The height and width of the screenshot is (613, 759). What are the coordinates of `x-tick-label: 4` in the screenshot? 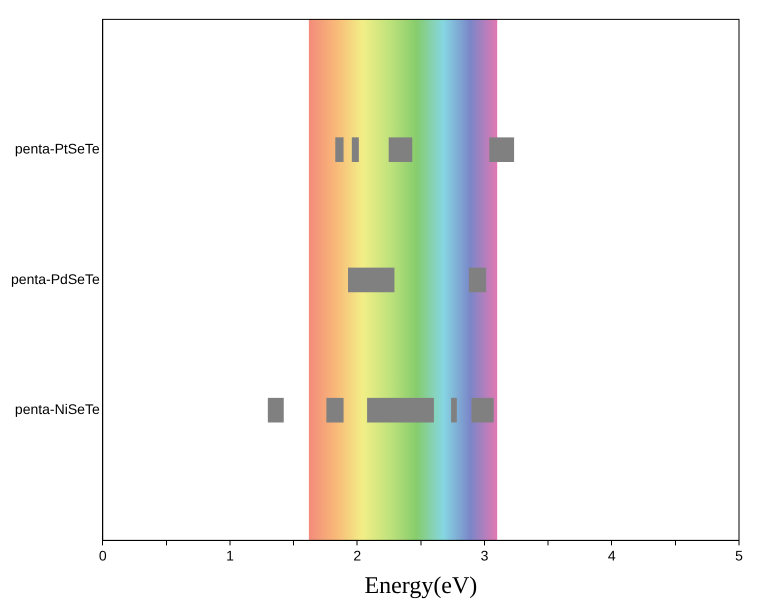 It's located at (612, 556).